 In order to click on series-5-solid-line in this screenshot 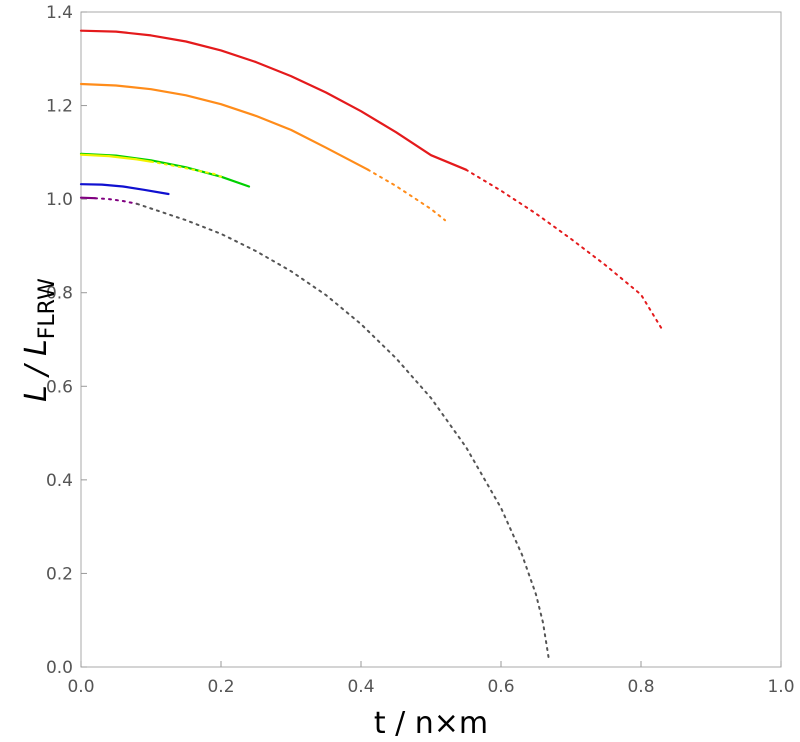, I will do `click(88, 198)`.